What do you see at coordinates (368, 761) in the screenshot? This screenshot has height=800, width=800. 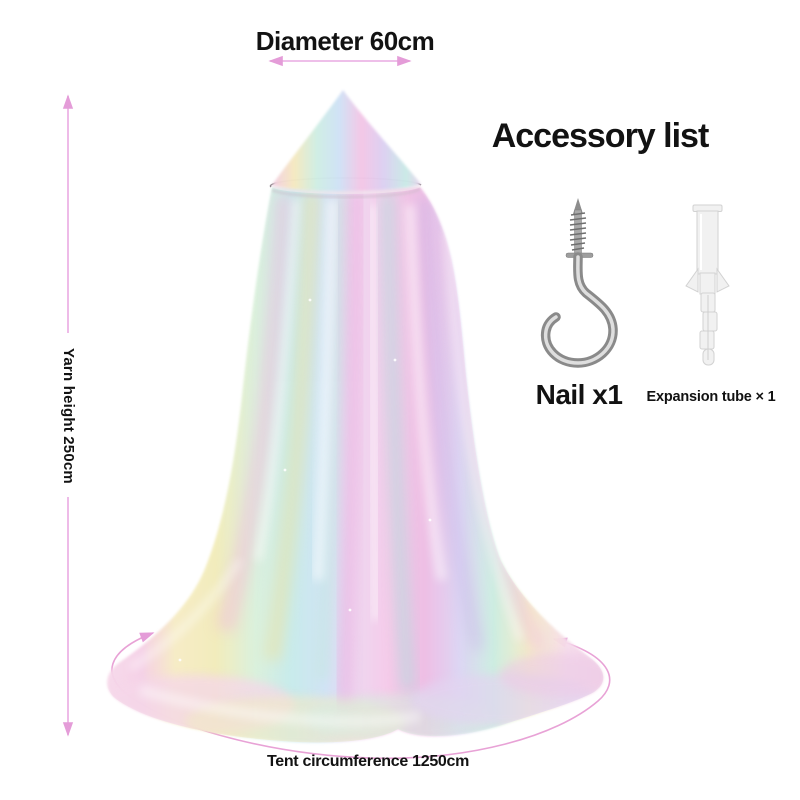 I see `circumference-dimension-label: Tent circumference 1250cm` at bounding box center [368, 761].